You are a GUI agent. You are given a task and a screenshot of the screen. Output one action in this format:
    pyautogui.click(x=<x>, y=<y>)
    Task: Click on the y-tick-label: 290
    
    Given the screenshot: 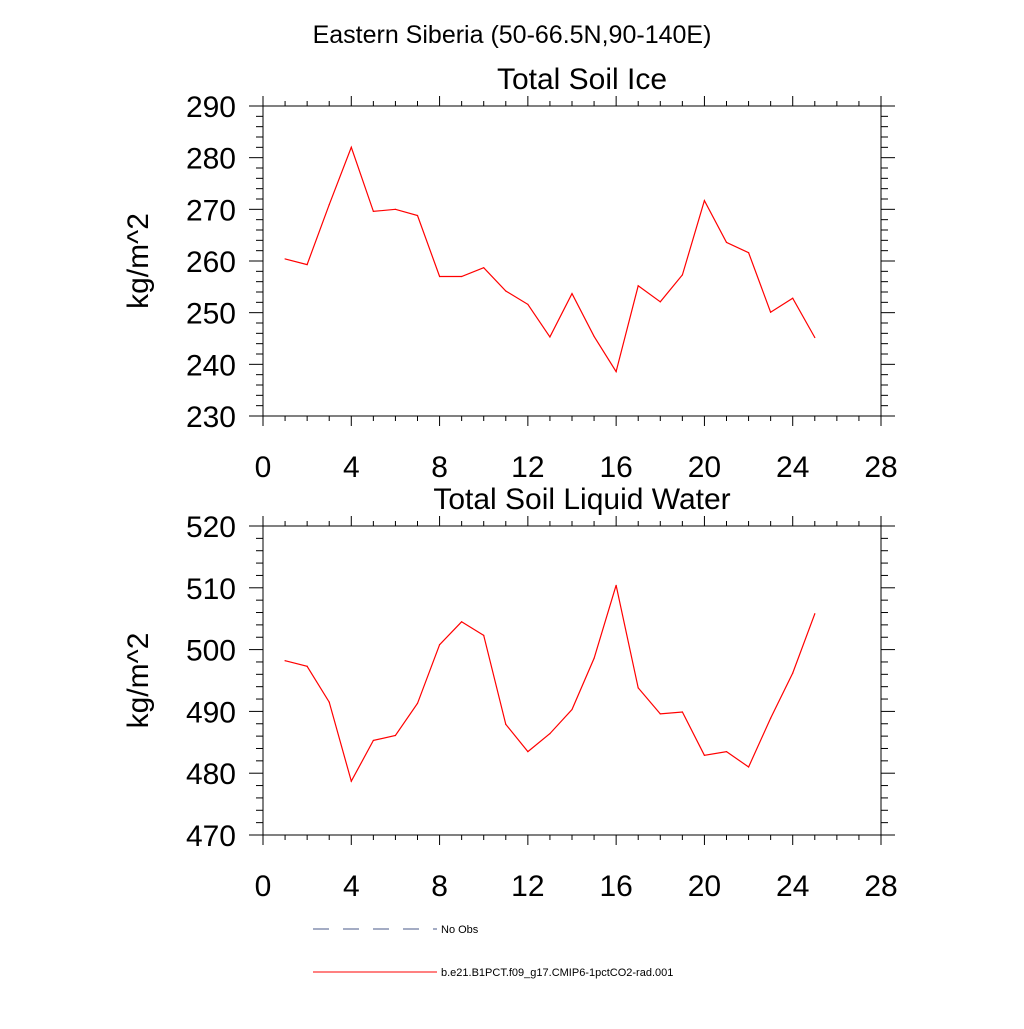 What is the action you would take?
    pyautogui.click(x=211, y=107)
    